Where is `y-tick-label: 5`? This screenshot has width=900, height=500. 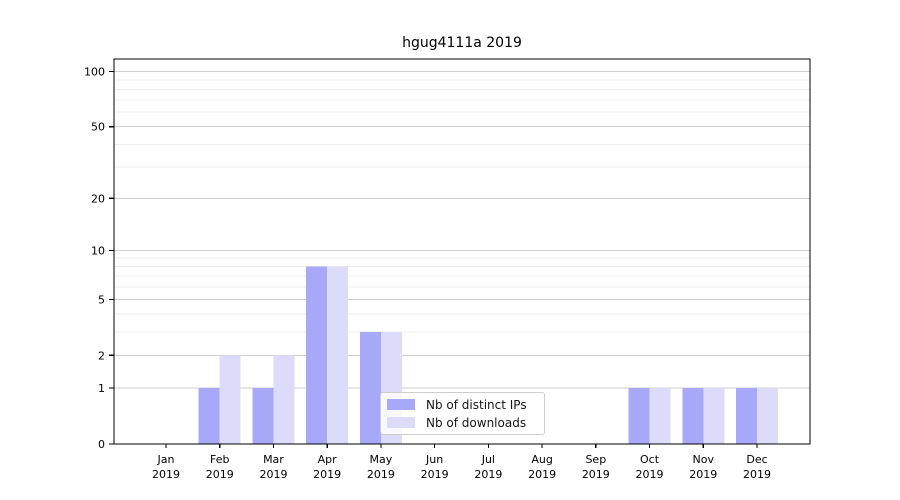 y-tick-label: 5 is located at coordinates (101, 299).